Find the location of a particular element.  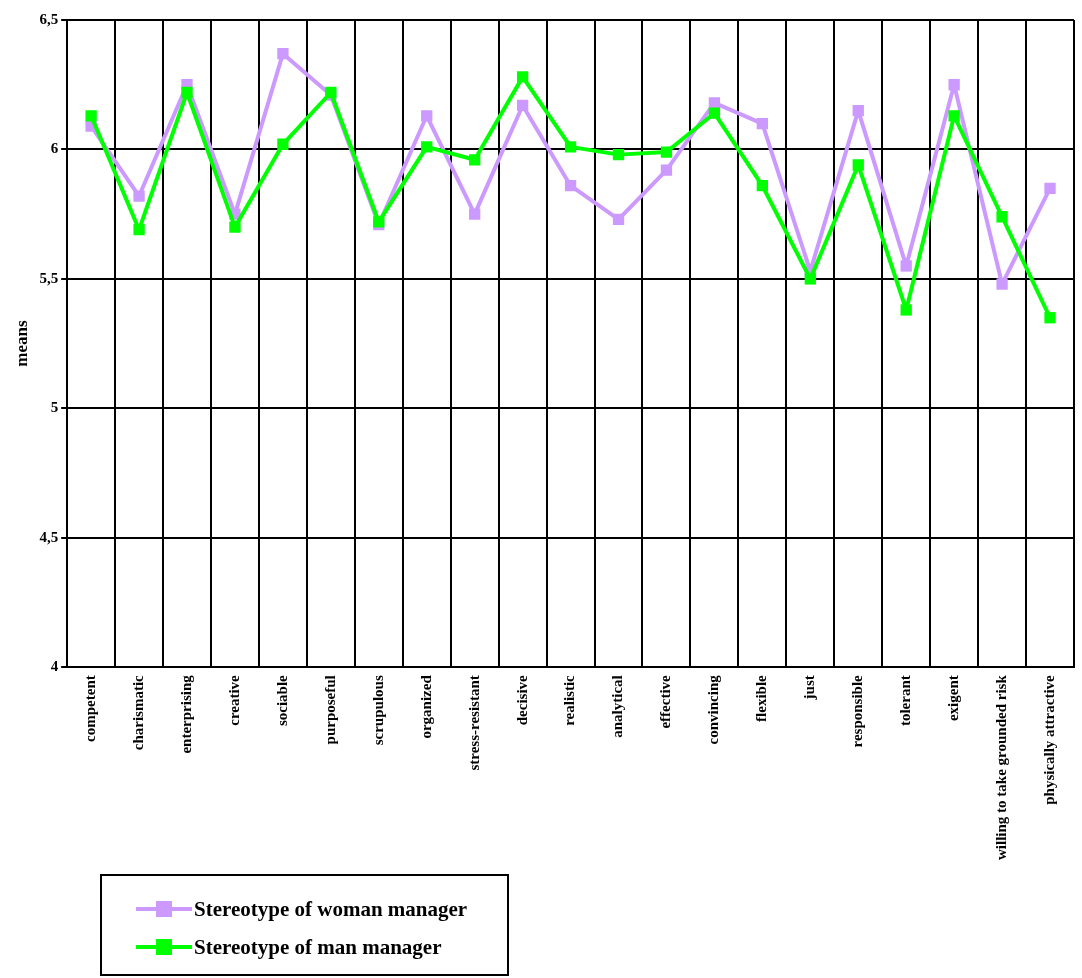

x-tick-label: purposeful is located at coordinates (329, 710).